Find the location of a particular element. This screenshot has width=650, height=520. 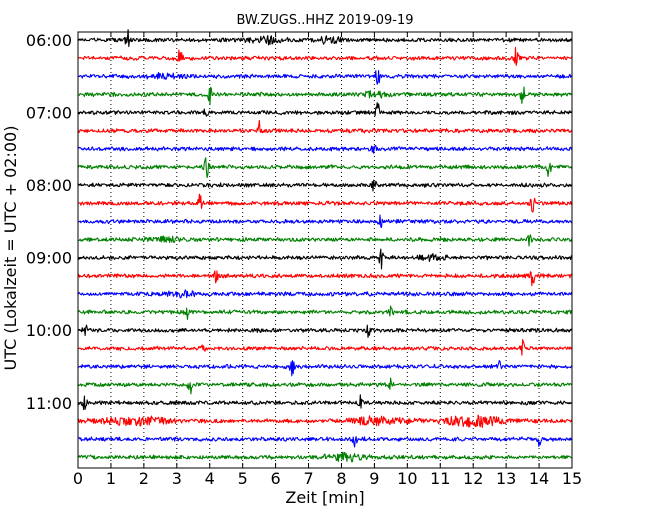

x-tick-label: 13 is located at coordinates (506, 478).